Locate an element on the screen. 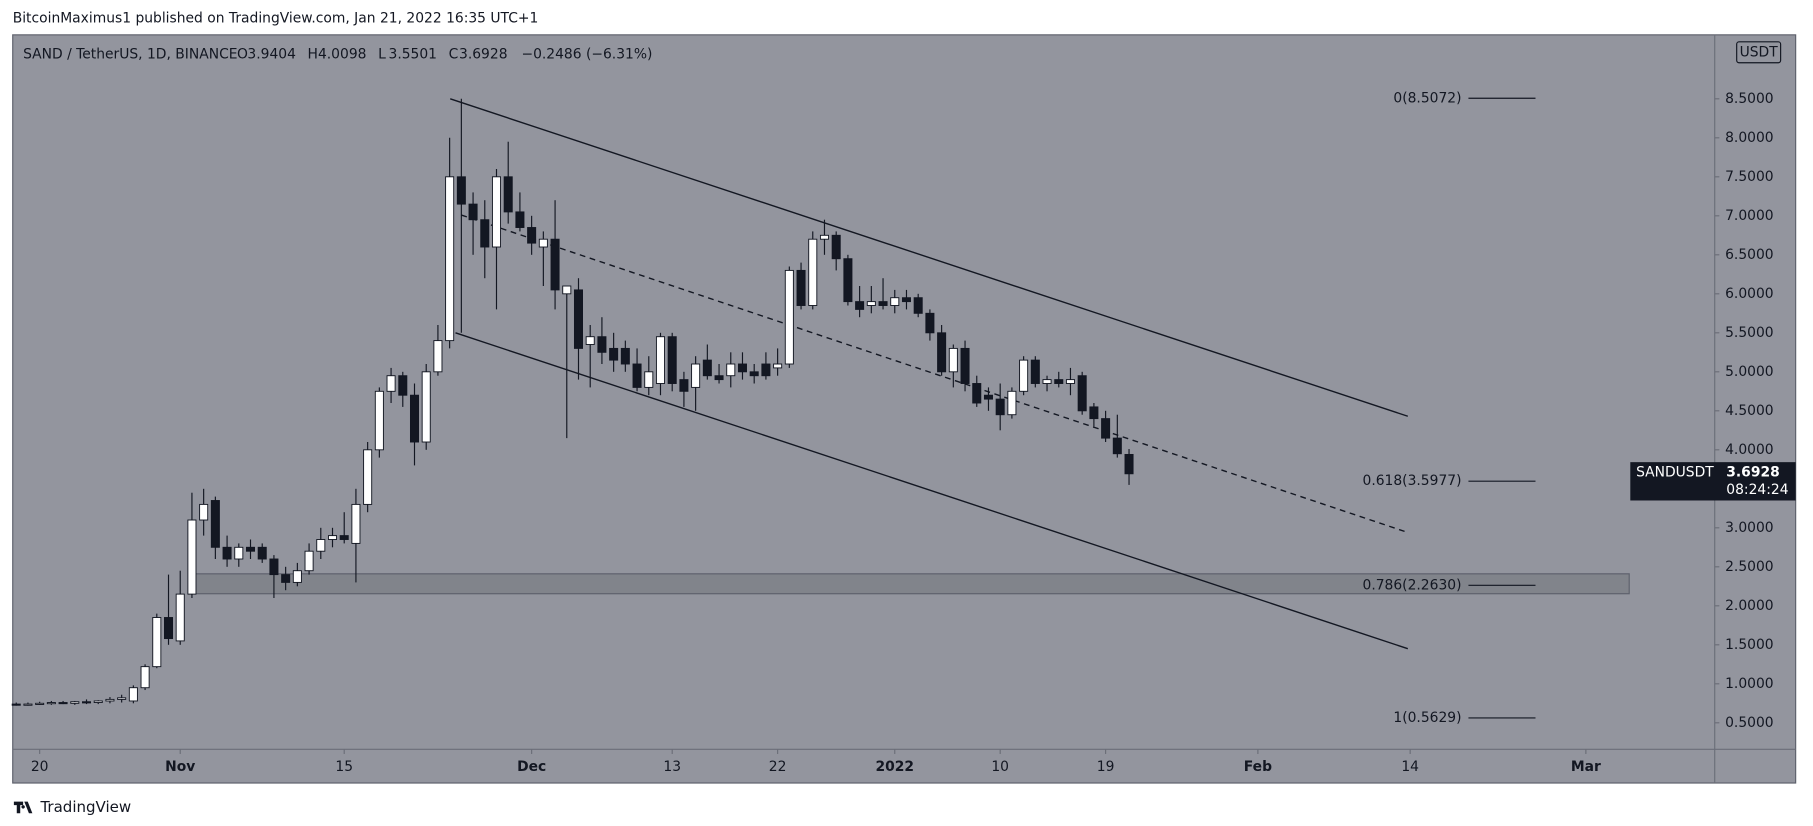 Image resolution: width=1813 pixels, height=826 pixels. y-tick-label: 7.5000 is located at coordinates (1749, 177).